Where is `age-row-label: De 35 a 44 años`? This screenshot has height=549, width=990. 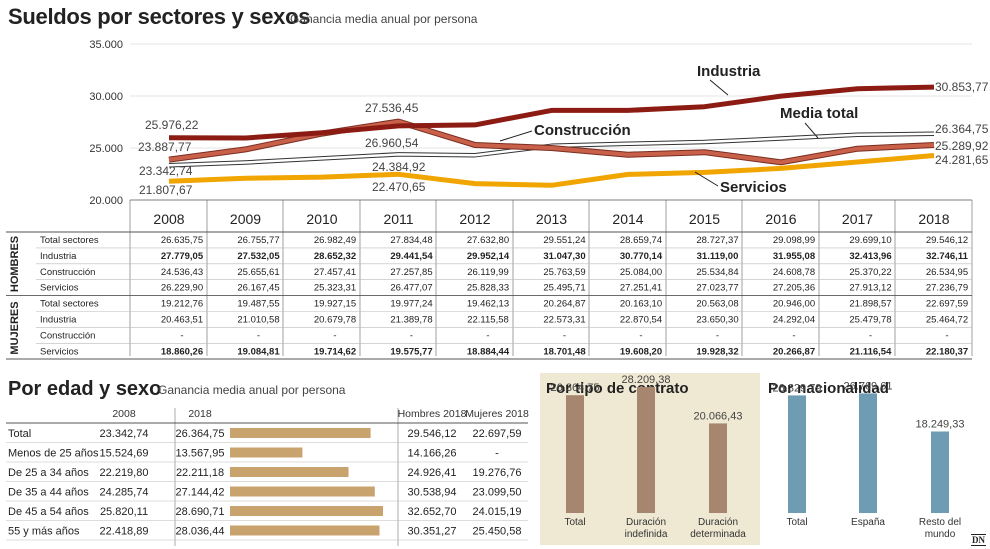 age-row-label: De 35 a 44 años is located at coordinates (48, 493).